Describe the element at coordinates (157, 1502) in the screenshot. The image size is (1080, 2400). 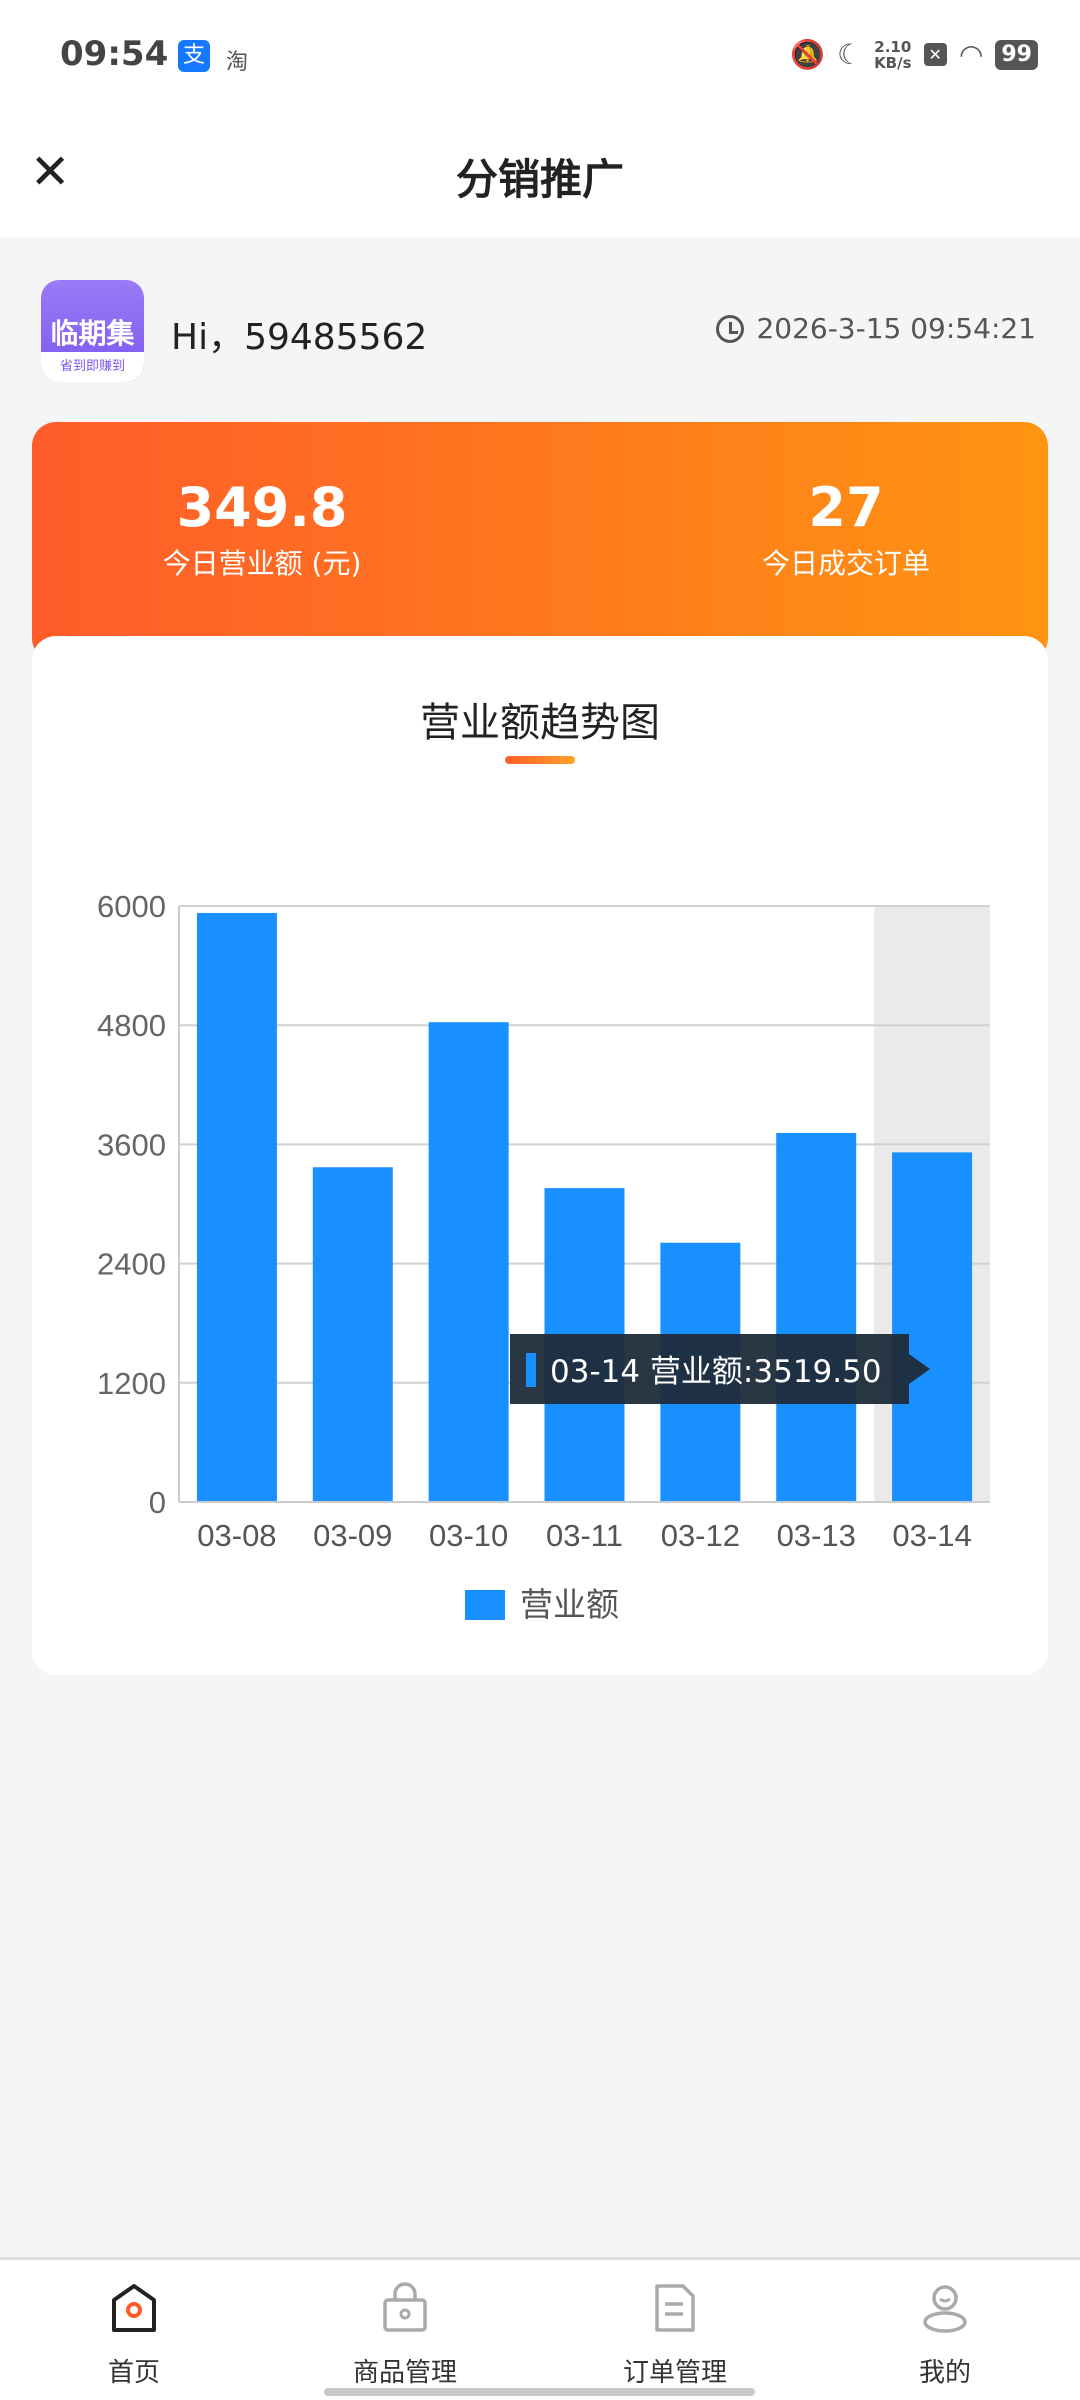
I see `y-tick-label: 0` at that location.